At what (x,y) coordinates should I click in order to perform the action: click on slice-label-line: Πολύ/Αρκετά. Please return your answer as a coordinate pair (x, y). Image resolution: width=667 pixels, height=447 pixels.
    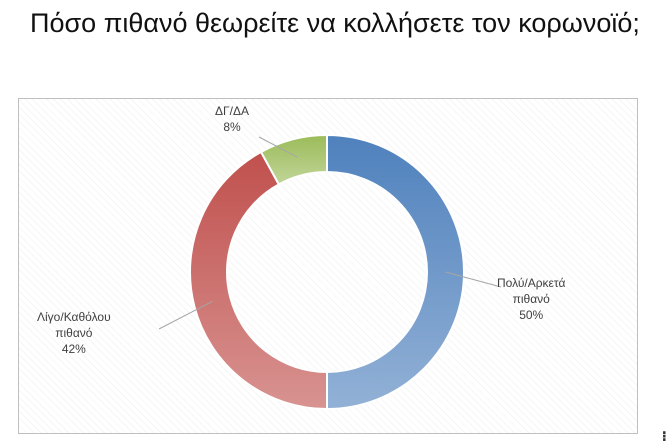
    Looking at the image, I should click on (531, 283).